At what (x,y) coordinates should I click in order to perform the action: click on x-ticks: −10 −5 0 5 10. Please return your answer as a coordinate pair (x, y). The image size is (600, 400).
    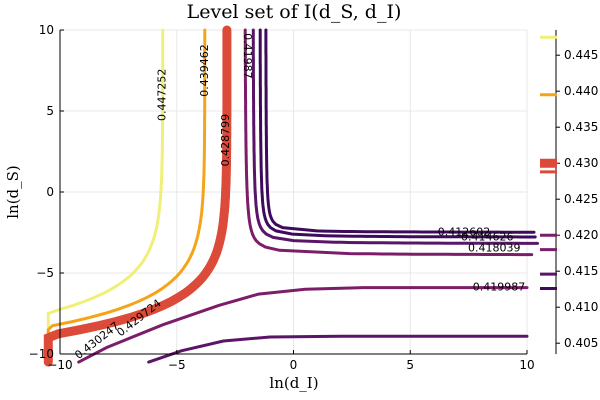
    Looking at the image, I should click on (291, 361).